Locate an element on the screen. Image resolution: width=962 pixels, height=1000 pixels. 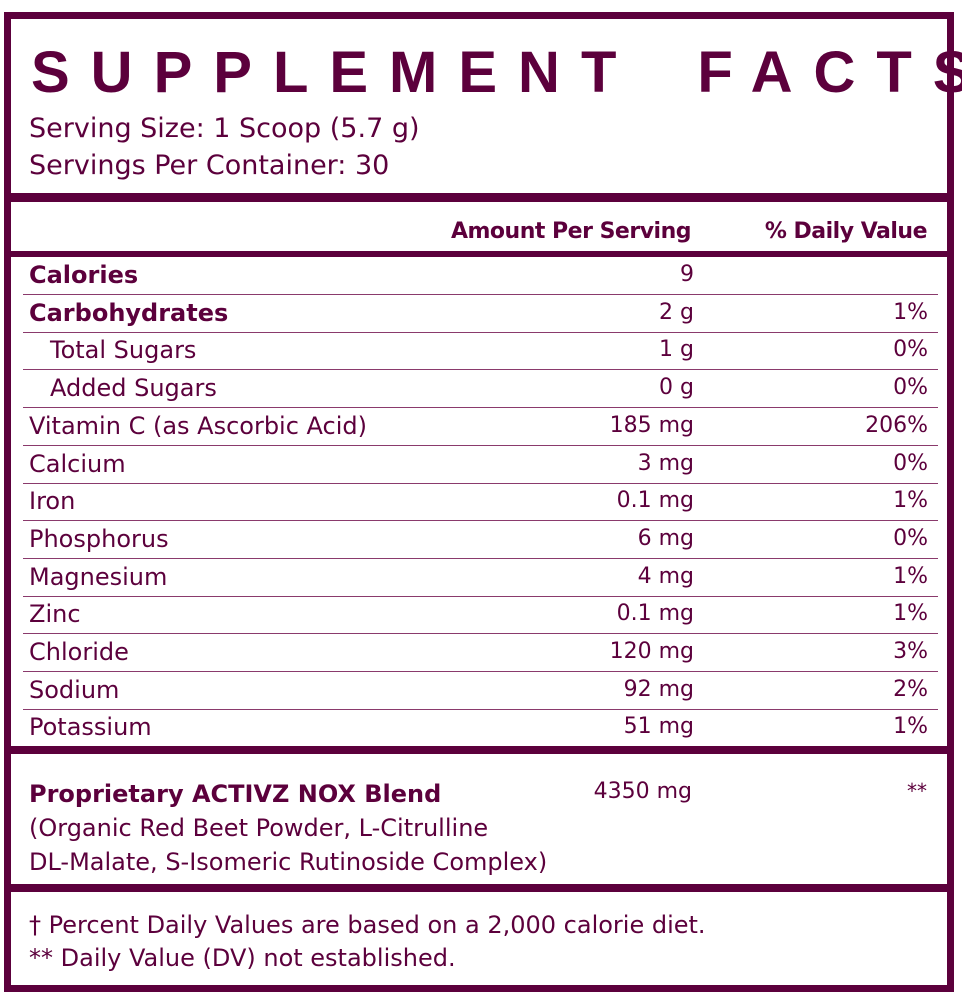
nutrient-name: Calcium is located at coordinates (77, 463).